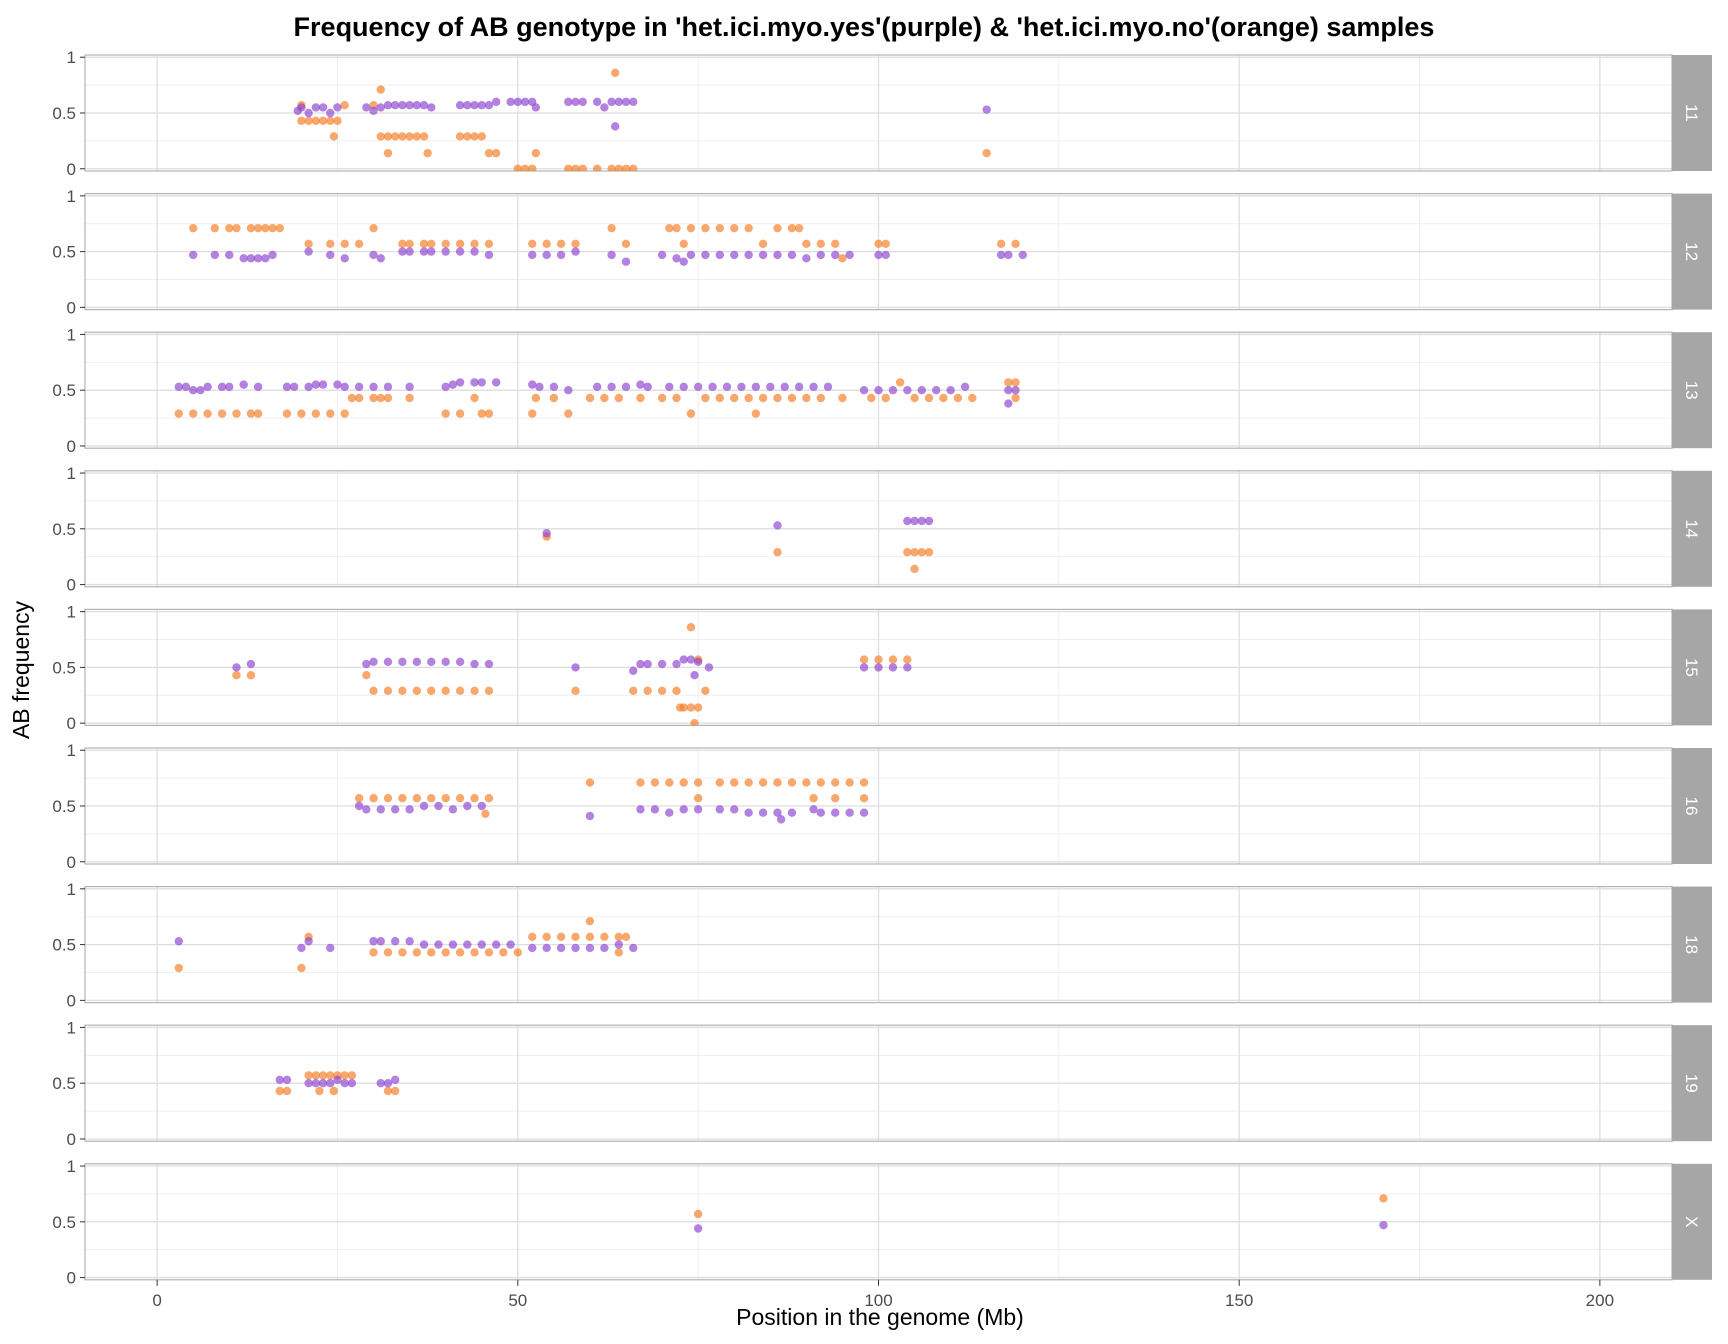 Image resolution: width=1728 pixels, height=1344 pixels. Describe the element at coordinates (1691, 113) in the screenshot. I see `facet-strip-label: 11` at that location.